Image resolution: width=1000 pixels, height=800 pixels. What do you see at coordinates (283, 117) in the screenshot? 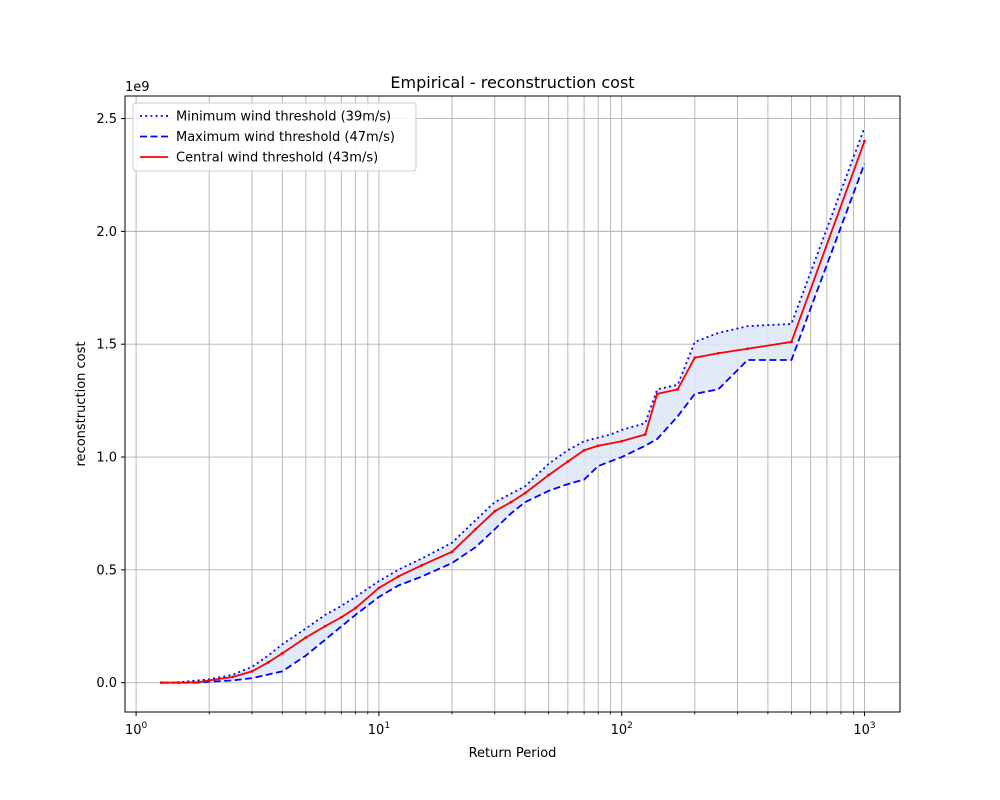
I see `legend-label-0: Minimum wind threshold (39m/s)` at bounding box center [283, 117].